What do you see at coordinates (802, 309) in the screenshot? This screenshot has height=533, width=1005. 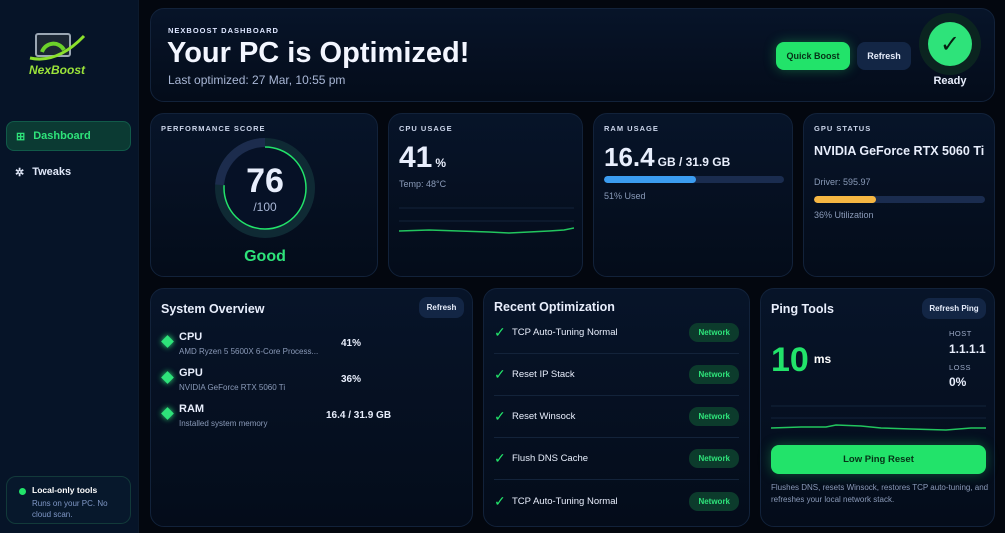 I see `section-title: Ping Tools` at bounding box center [802, 309].